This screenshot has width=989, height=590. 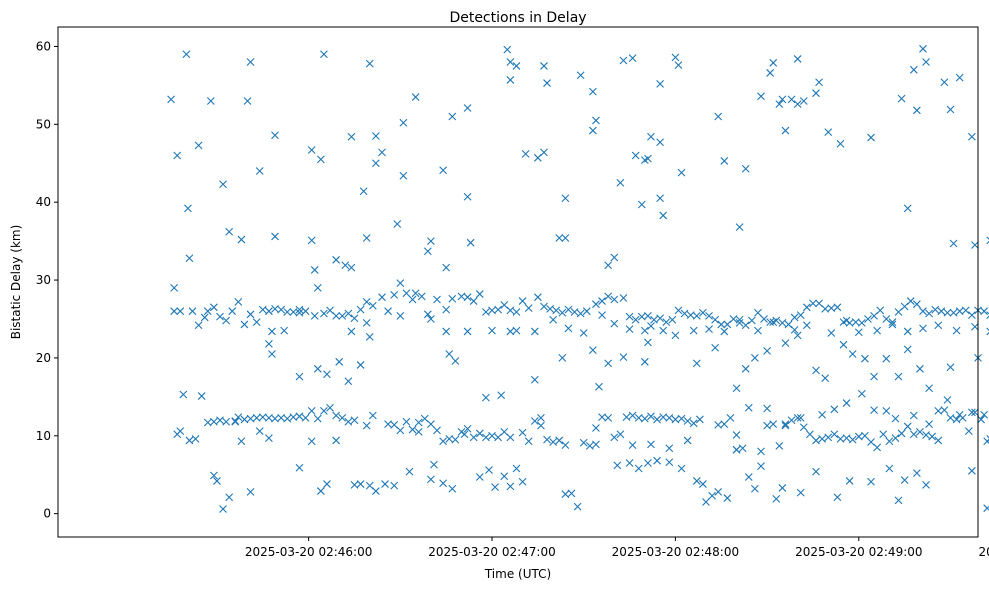 What do you see at coordinates (517, 574) in the screenshot?
I see `x-axis-label: Time (UTC)` at bounding box center [517, 574].